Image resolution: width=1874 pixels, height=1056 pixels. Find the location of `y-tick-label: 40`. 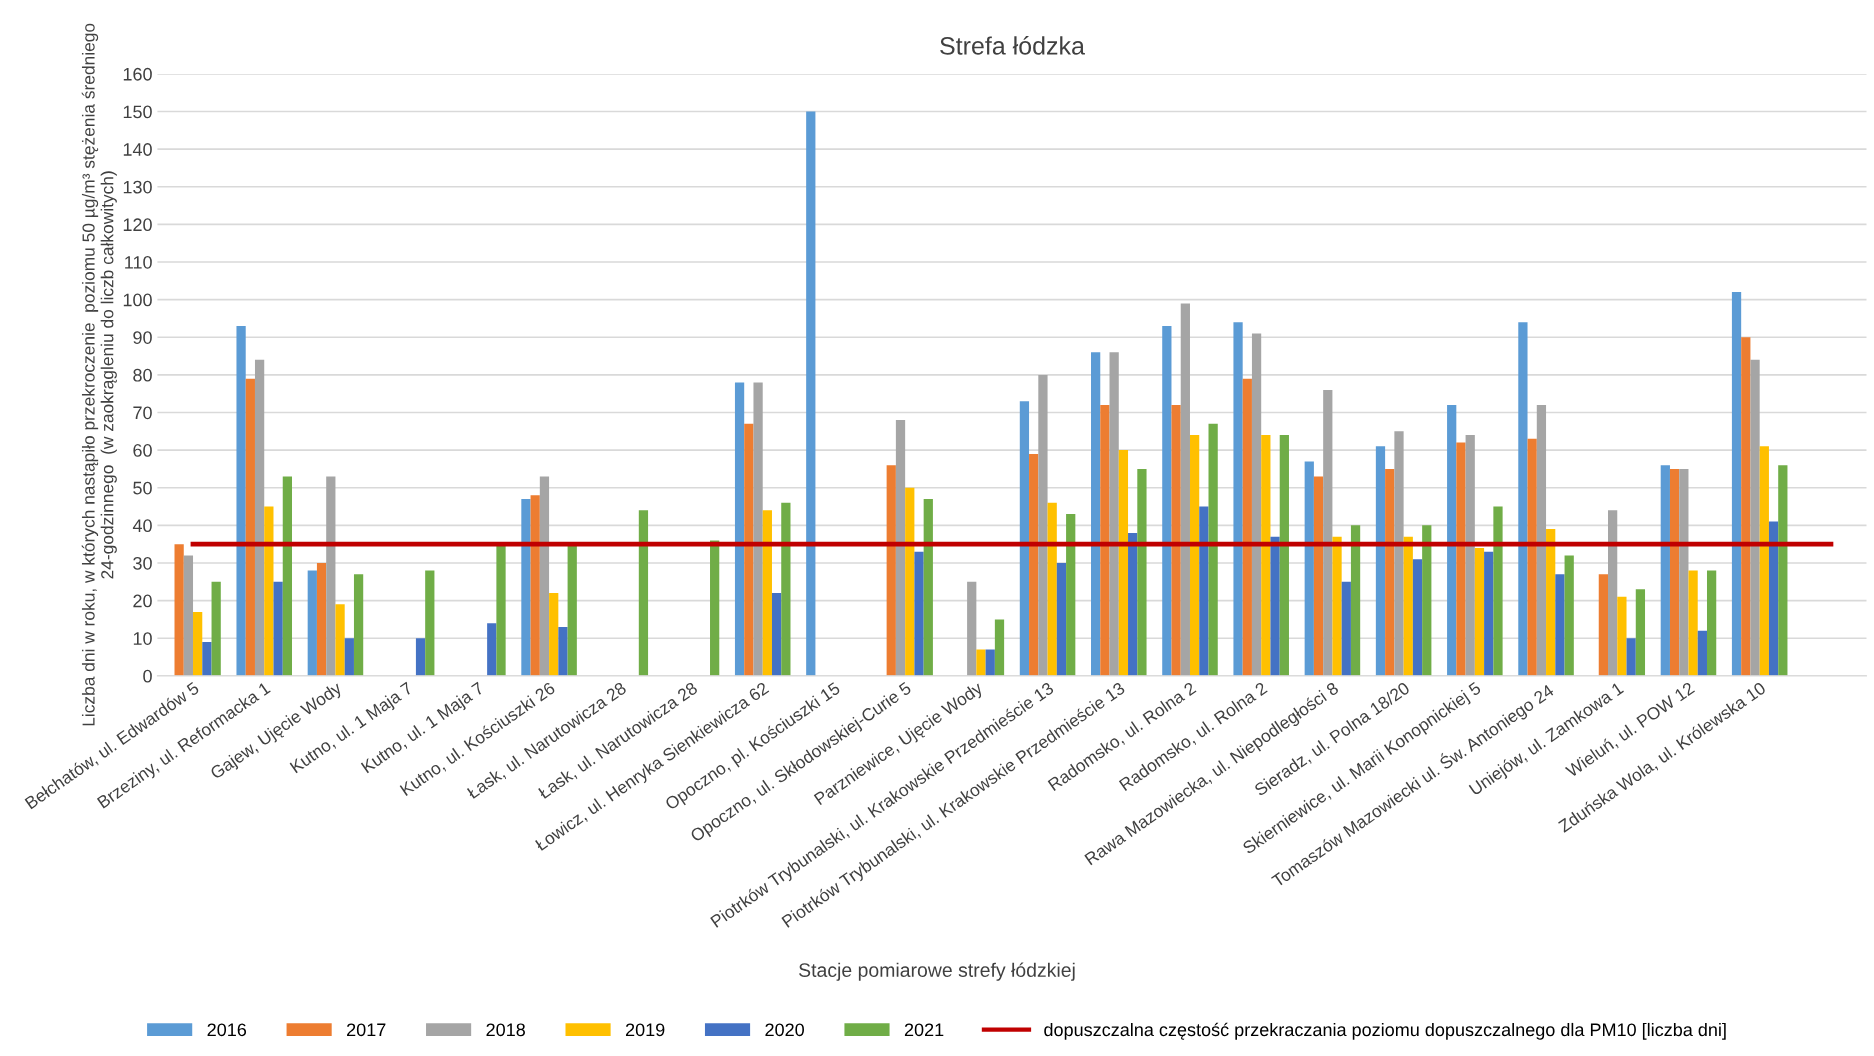

y-tick-label: 40 is located at coordinates (142, 526).